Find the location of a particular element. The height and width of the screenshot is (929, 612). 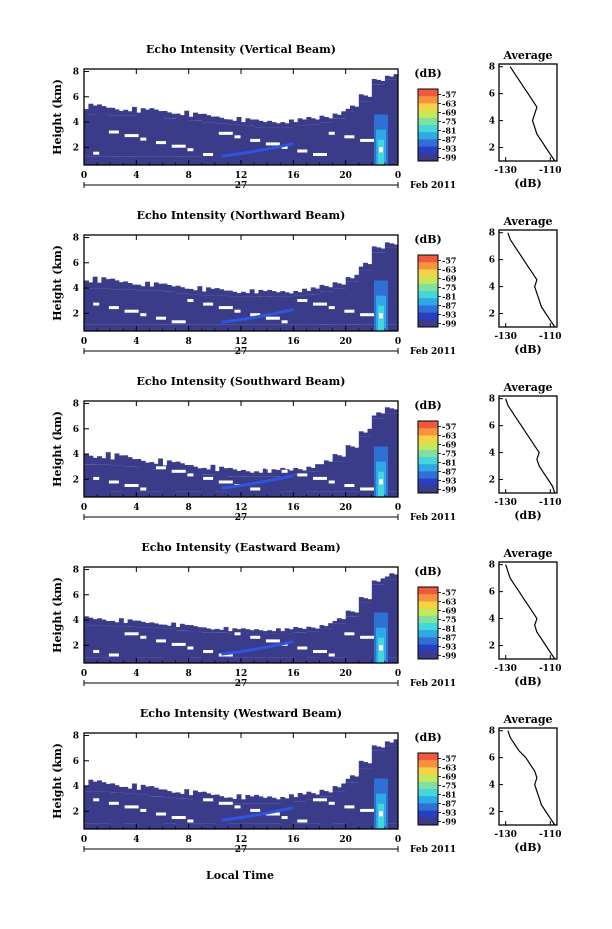

colorbar-tick-label: -93 is located at coordinates (449, 148).